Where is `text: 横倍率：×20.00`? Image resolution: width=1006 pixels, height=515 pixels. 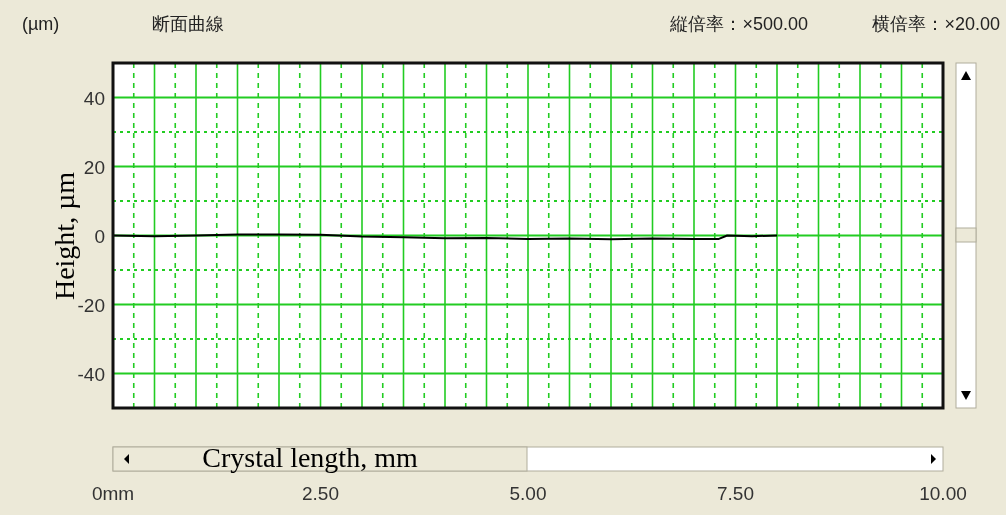 text: 横倍率：×20.00 is located at coordinates (936, 24).